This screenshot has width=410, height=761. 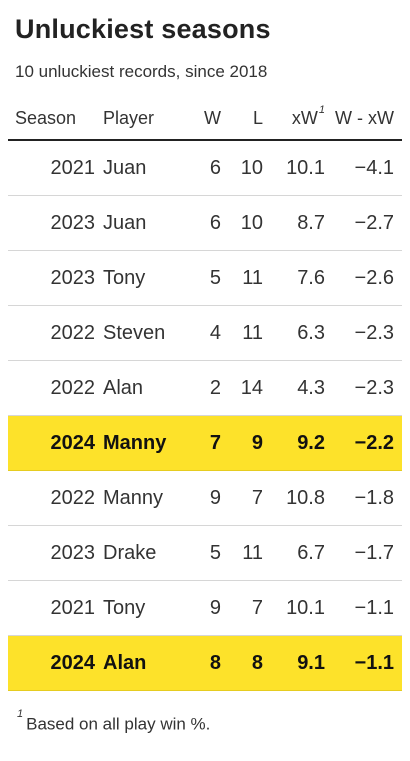 I want to click on cell-player: Drake, so click(x=144, y=553).